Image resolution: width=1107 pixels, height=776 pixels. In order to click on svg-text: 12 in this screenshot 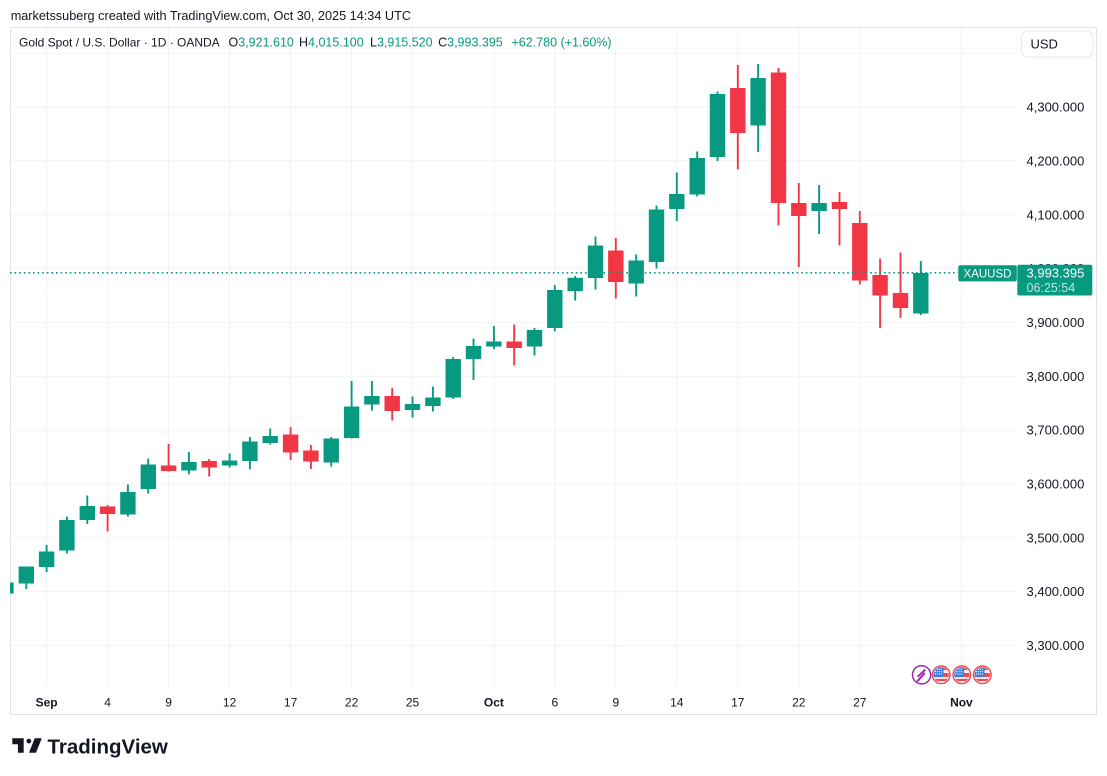, I will do `click(230, 703)`.